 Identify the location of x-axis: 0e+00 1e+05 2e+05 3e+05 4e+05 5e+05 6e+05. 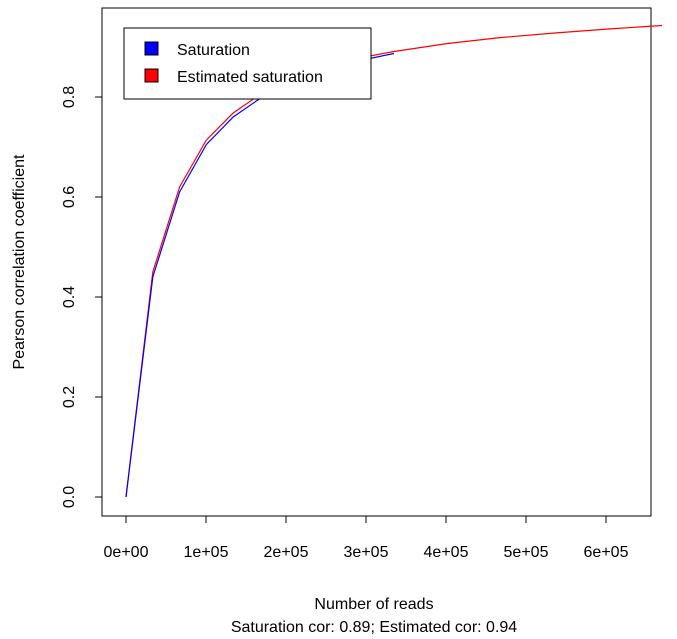
(366, 538).